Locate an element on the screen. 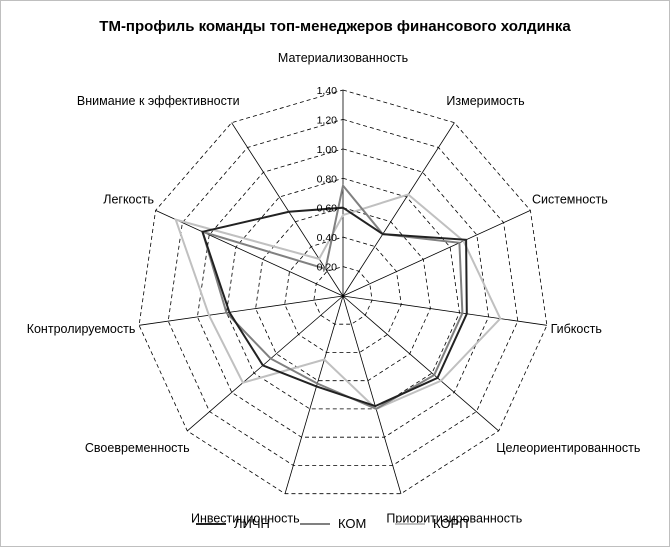  axis-label: Материализованность is located at coordinates (343, 58).